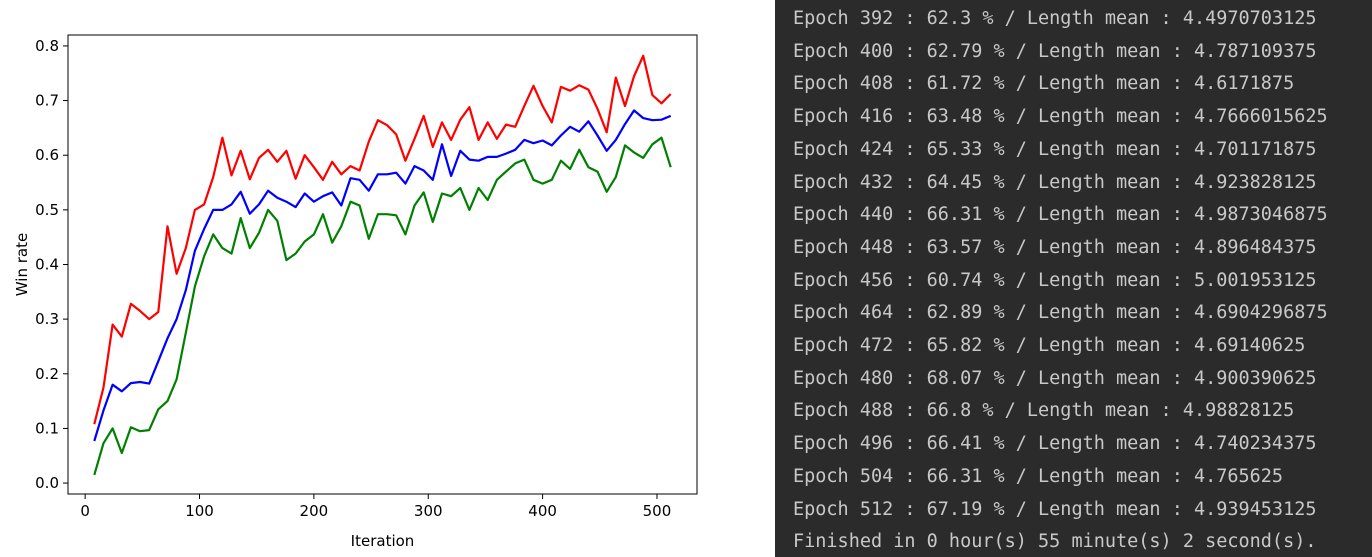 This screenshot has width=1372, height=557. I want to click on y-axis-label: Win rate, so click(22, 264).